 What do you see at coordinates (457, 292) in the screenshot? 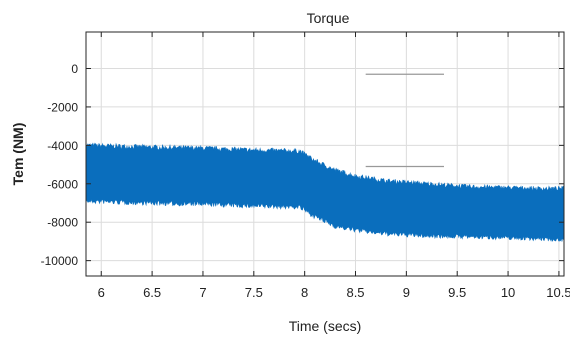
I see `x-tick-label: 9.5` at bounding box center [457, 292].